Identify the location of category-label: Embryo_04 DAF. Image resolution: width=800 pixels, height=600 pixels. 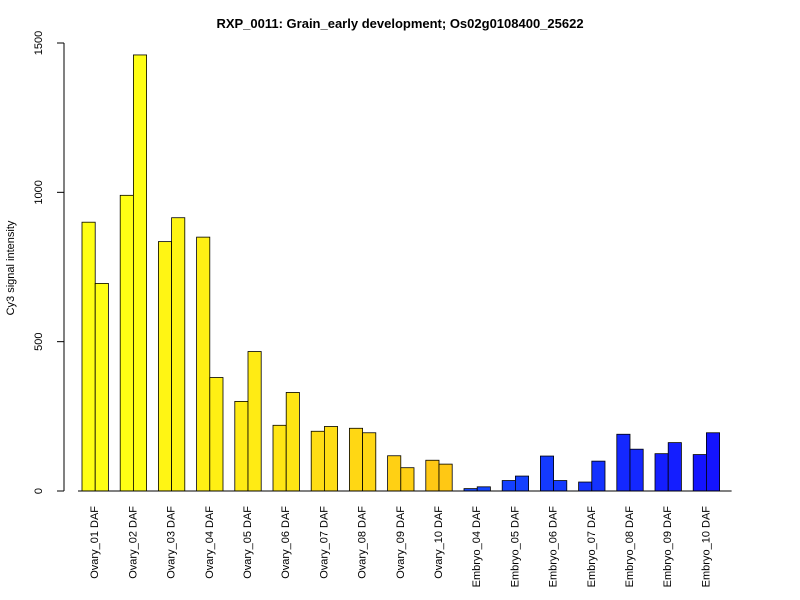
(477, 547).